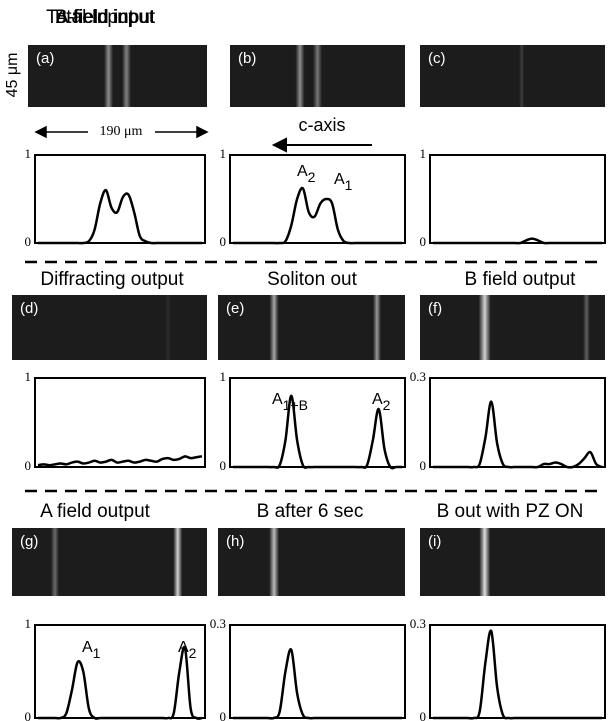  What do you see at coordinates (510, 511) in the screenshot?
I see `panel-title: B out with PZ ON` at bounding box center [510, 511].